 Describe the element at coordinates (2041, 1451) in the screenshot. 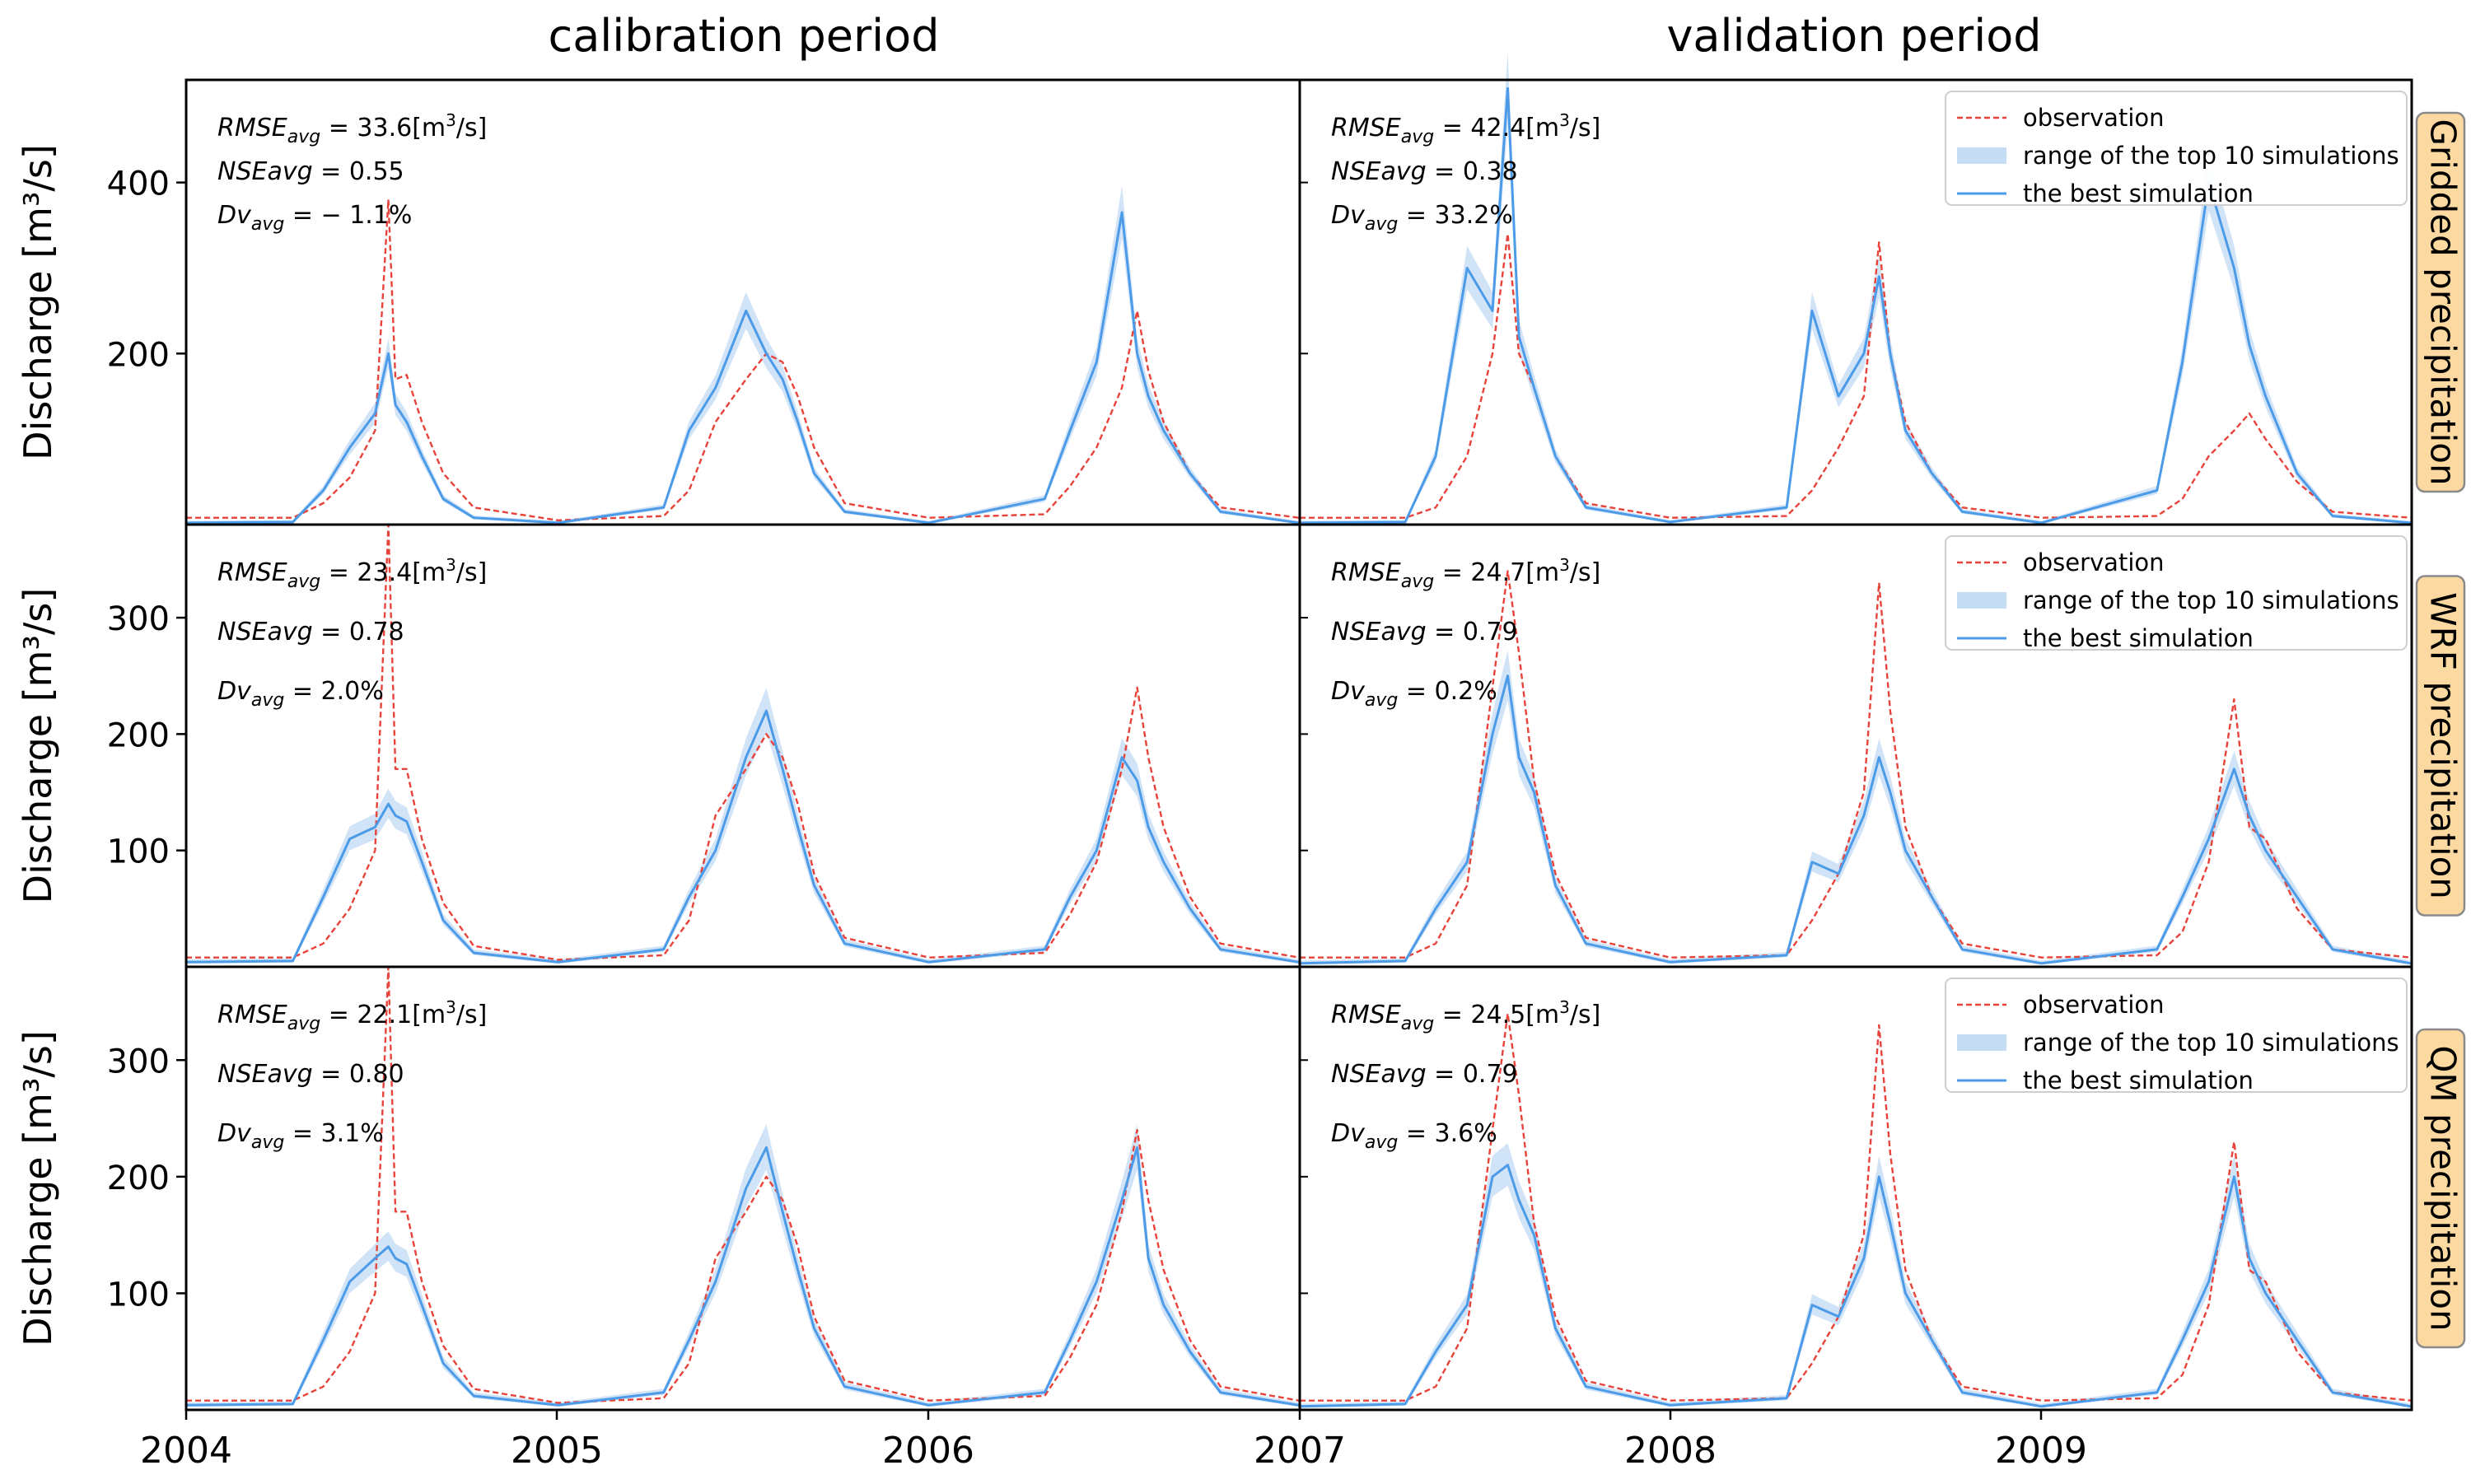

I see `x-tick-label: 2009` at that location.